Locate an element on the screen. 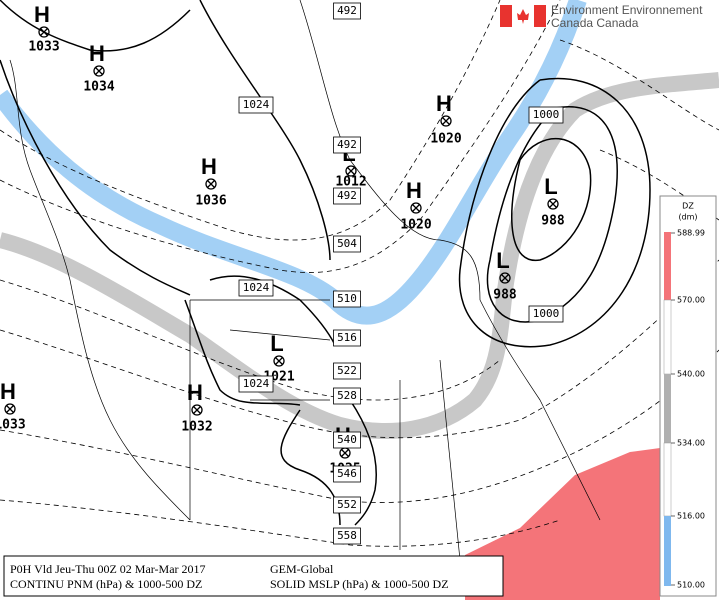  center-value: 1036 is located at coordinates (210, 201).